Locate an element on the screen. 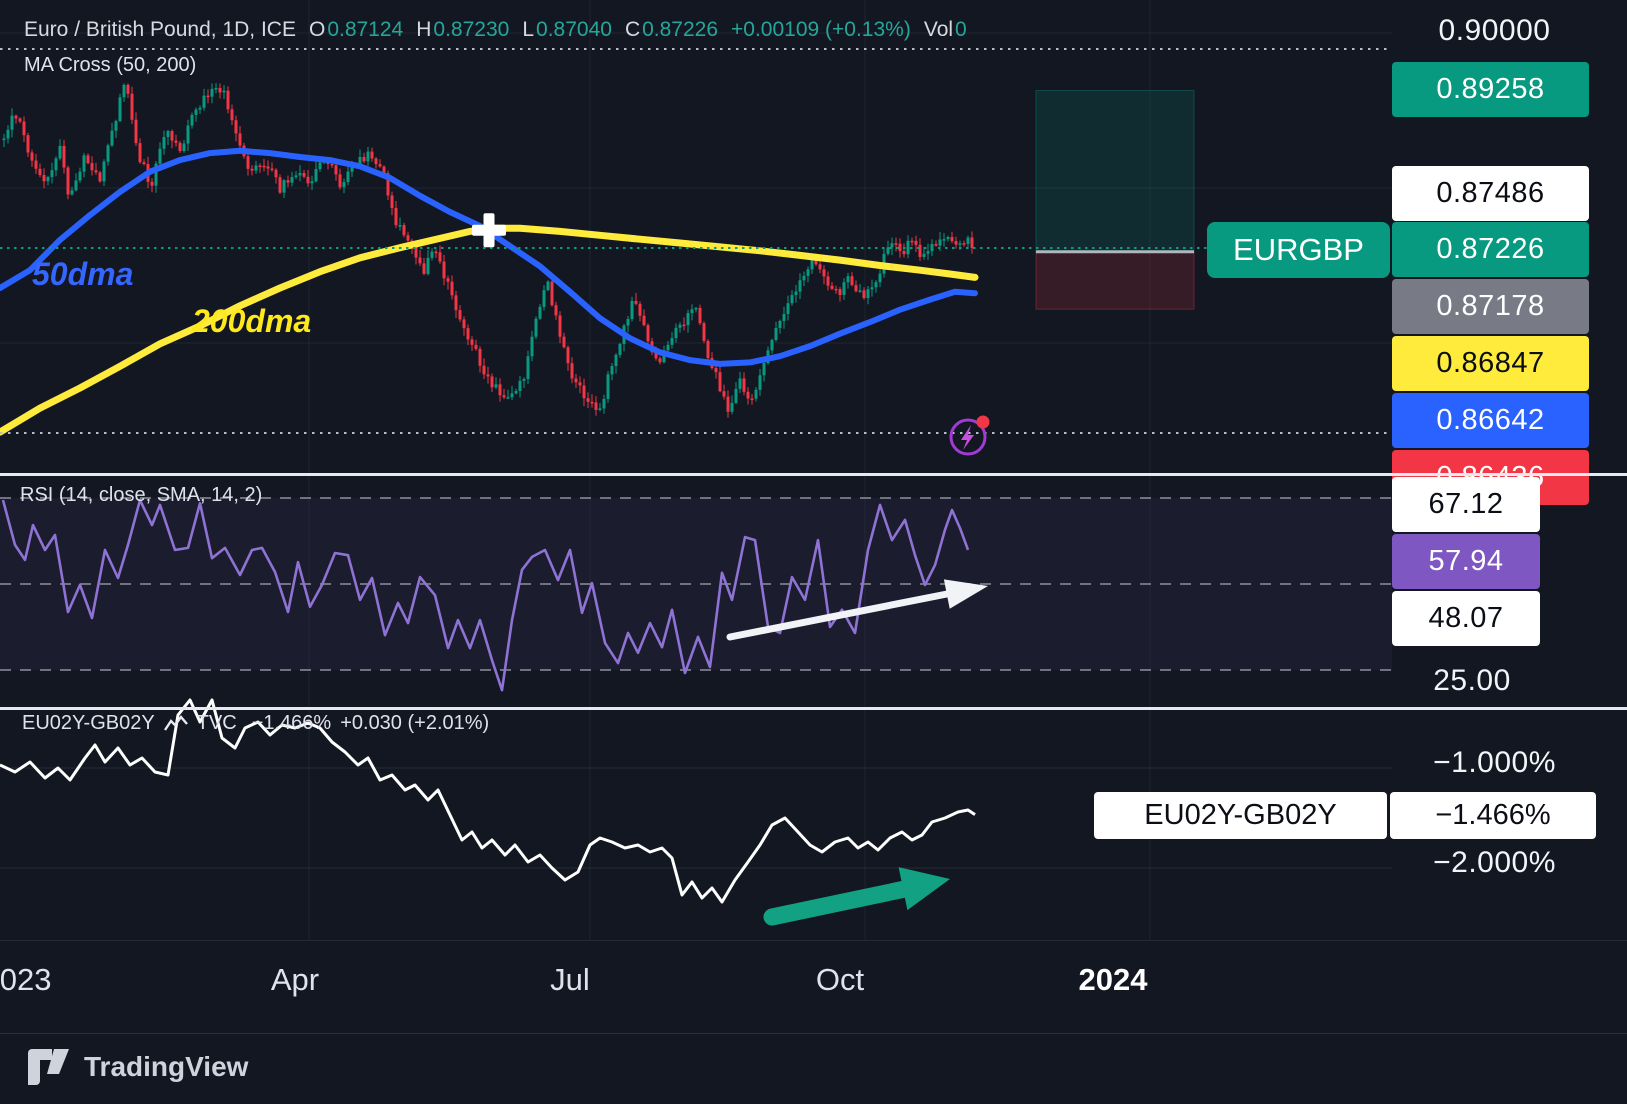 This screenshot has height=1104, width=1627. line-chart-icon is located at coordinates (175, 722).